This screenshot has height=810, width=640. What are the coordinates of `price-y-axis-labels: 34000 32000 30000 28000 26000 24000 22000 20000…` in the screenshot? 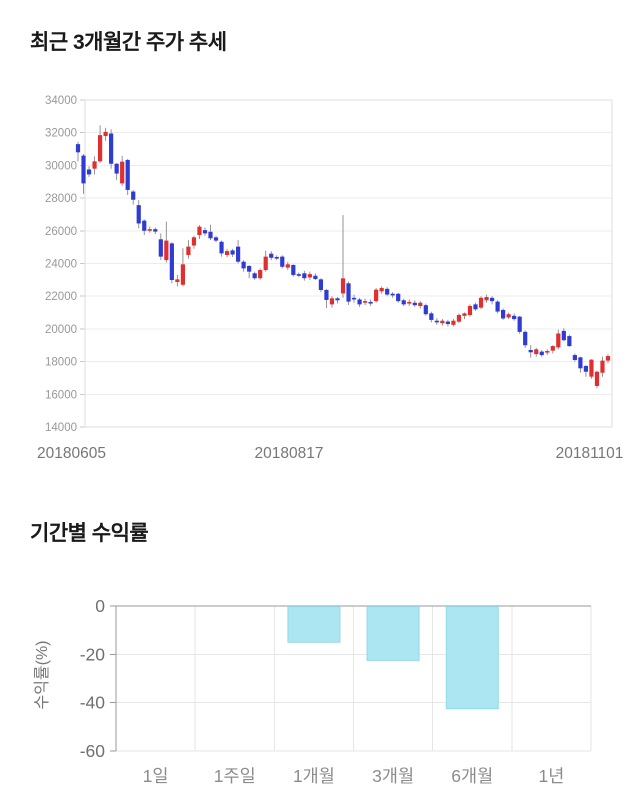 It's located at (61, 264).